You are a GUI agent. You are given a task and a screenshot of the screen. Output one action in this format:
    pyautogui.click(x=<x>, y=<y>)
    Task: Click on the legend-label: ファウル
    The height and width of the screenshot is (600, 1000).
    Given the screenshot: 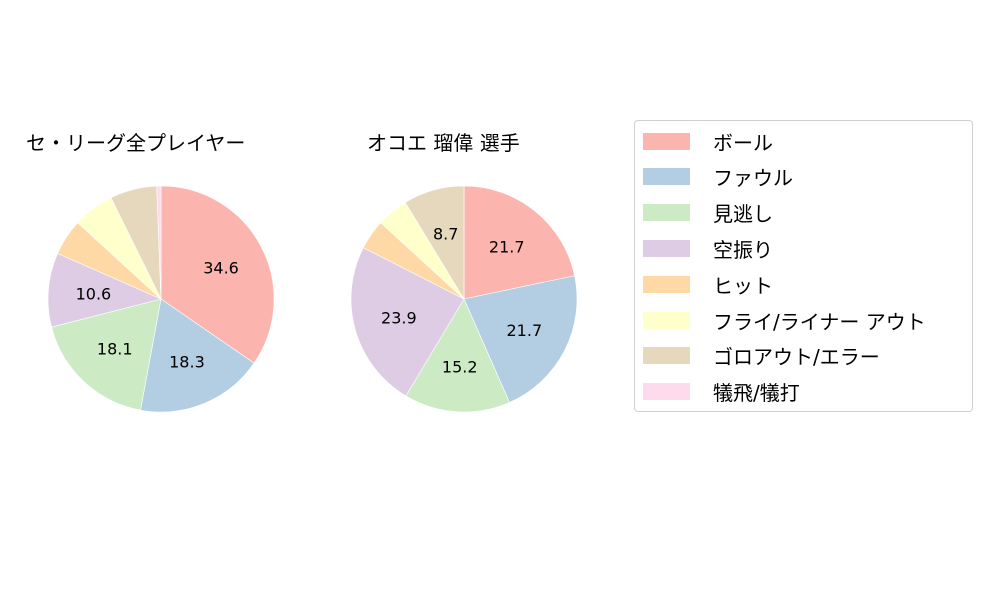 What is the action you would take?
    pyautogui.click(x=753, y=178)
    